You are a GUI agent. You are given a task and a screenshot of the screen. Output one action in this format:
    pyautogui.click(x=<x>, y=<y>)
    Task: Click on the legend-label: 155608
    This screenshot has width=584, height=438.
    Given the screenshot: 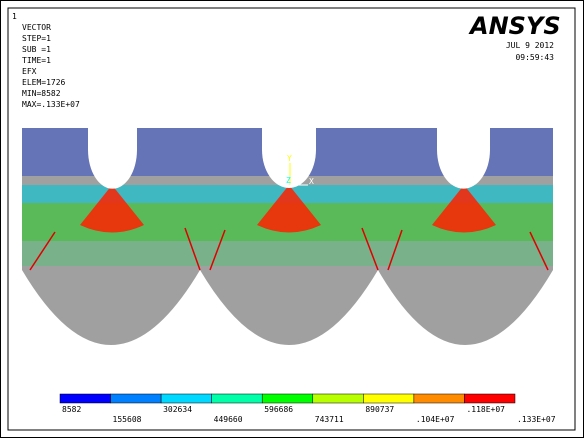 What is the action you would take?
    pyautogui.click(x=127, y=419)
    